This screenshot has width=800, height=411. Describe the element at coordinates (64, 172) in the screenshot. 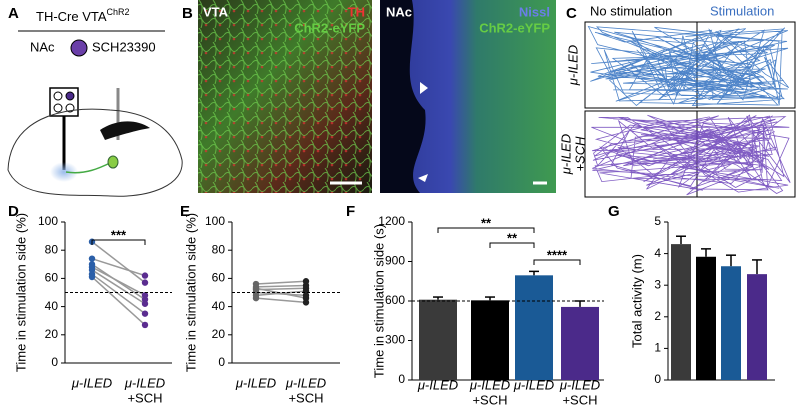

I see `light-spot` at that location.